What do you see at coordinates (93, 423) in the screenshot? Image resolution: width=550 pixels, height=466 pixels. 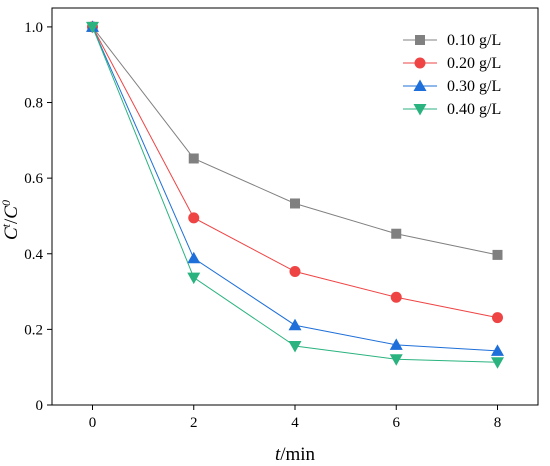 I see `x-tick-label: 0` at bounding box center [93, 423].